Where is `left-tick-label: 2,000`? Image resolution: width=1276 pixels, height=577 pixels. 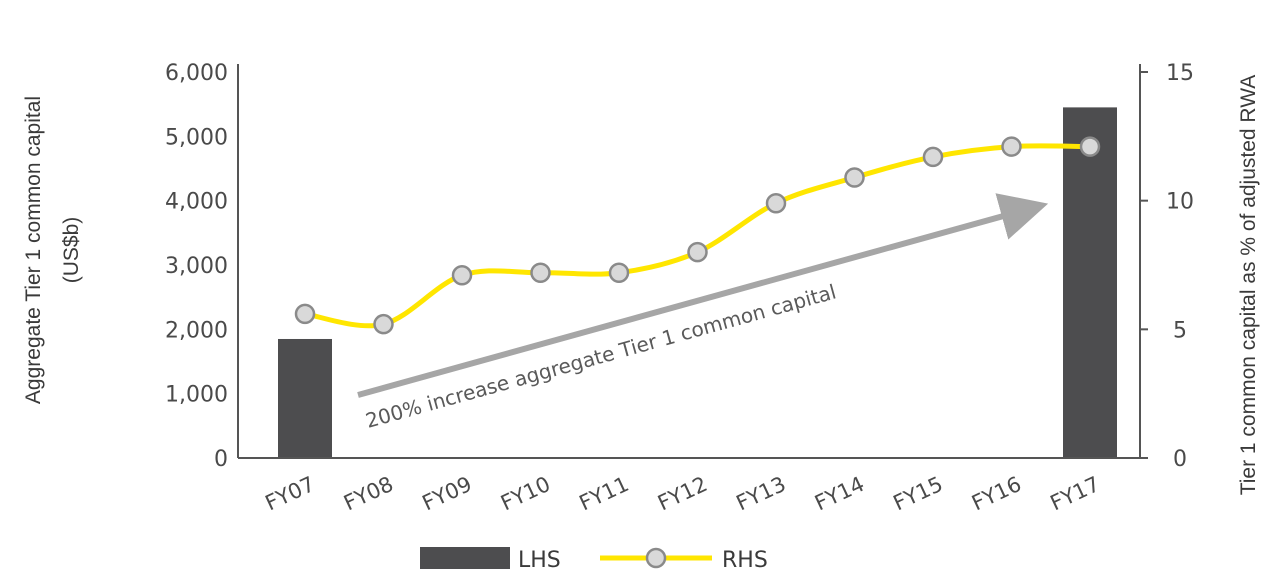 left-tick-label: 2,000 is located at coordinates (196, 330).